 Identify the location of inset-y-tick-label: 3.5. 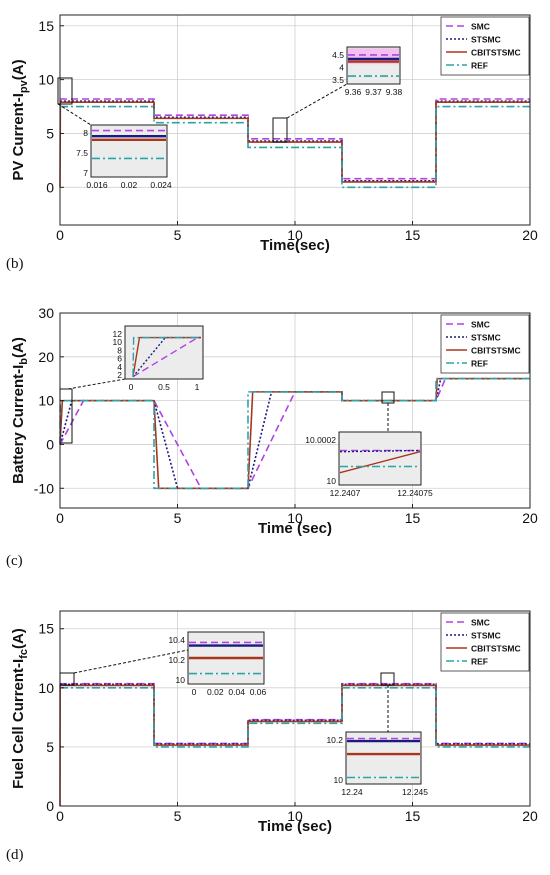
(338, 80).